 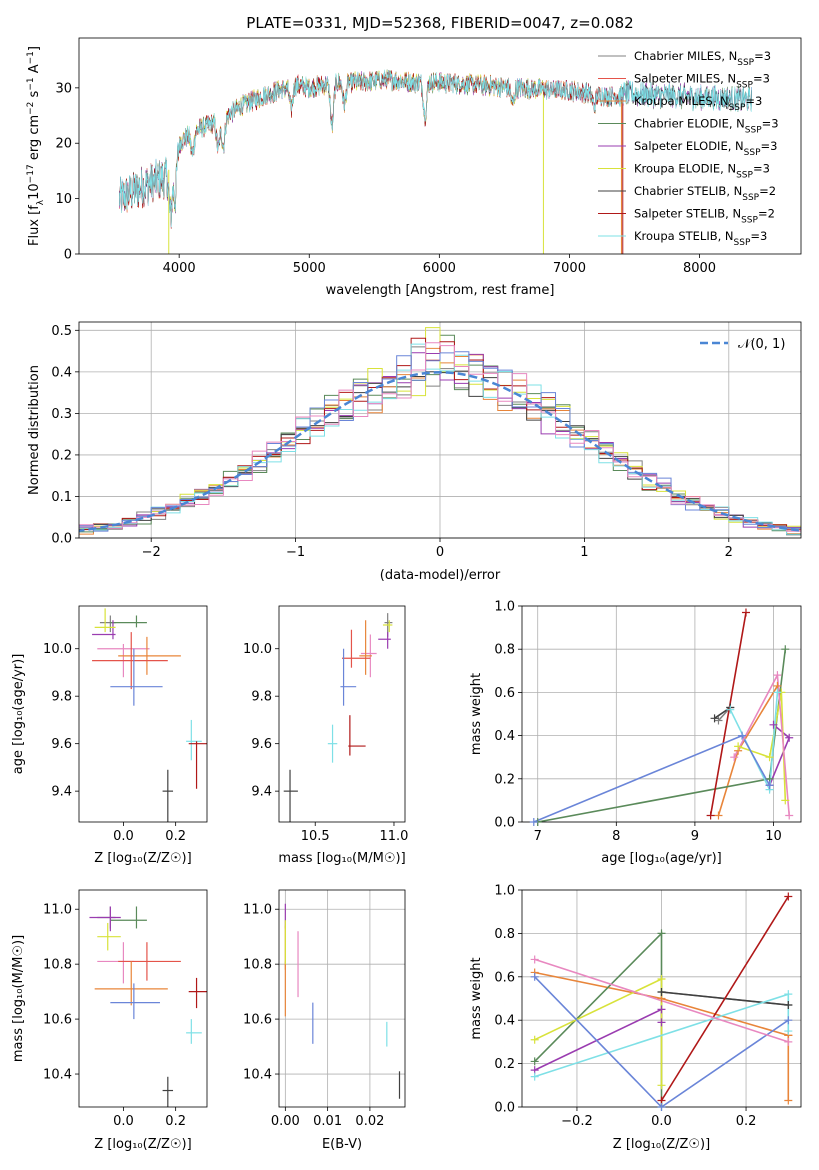 What do you see at coordinates (149, 715) in the screenshot?
I see `plot-area-z_age` at bounding box center [149, 715].